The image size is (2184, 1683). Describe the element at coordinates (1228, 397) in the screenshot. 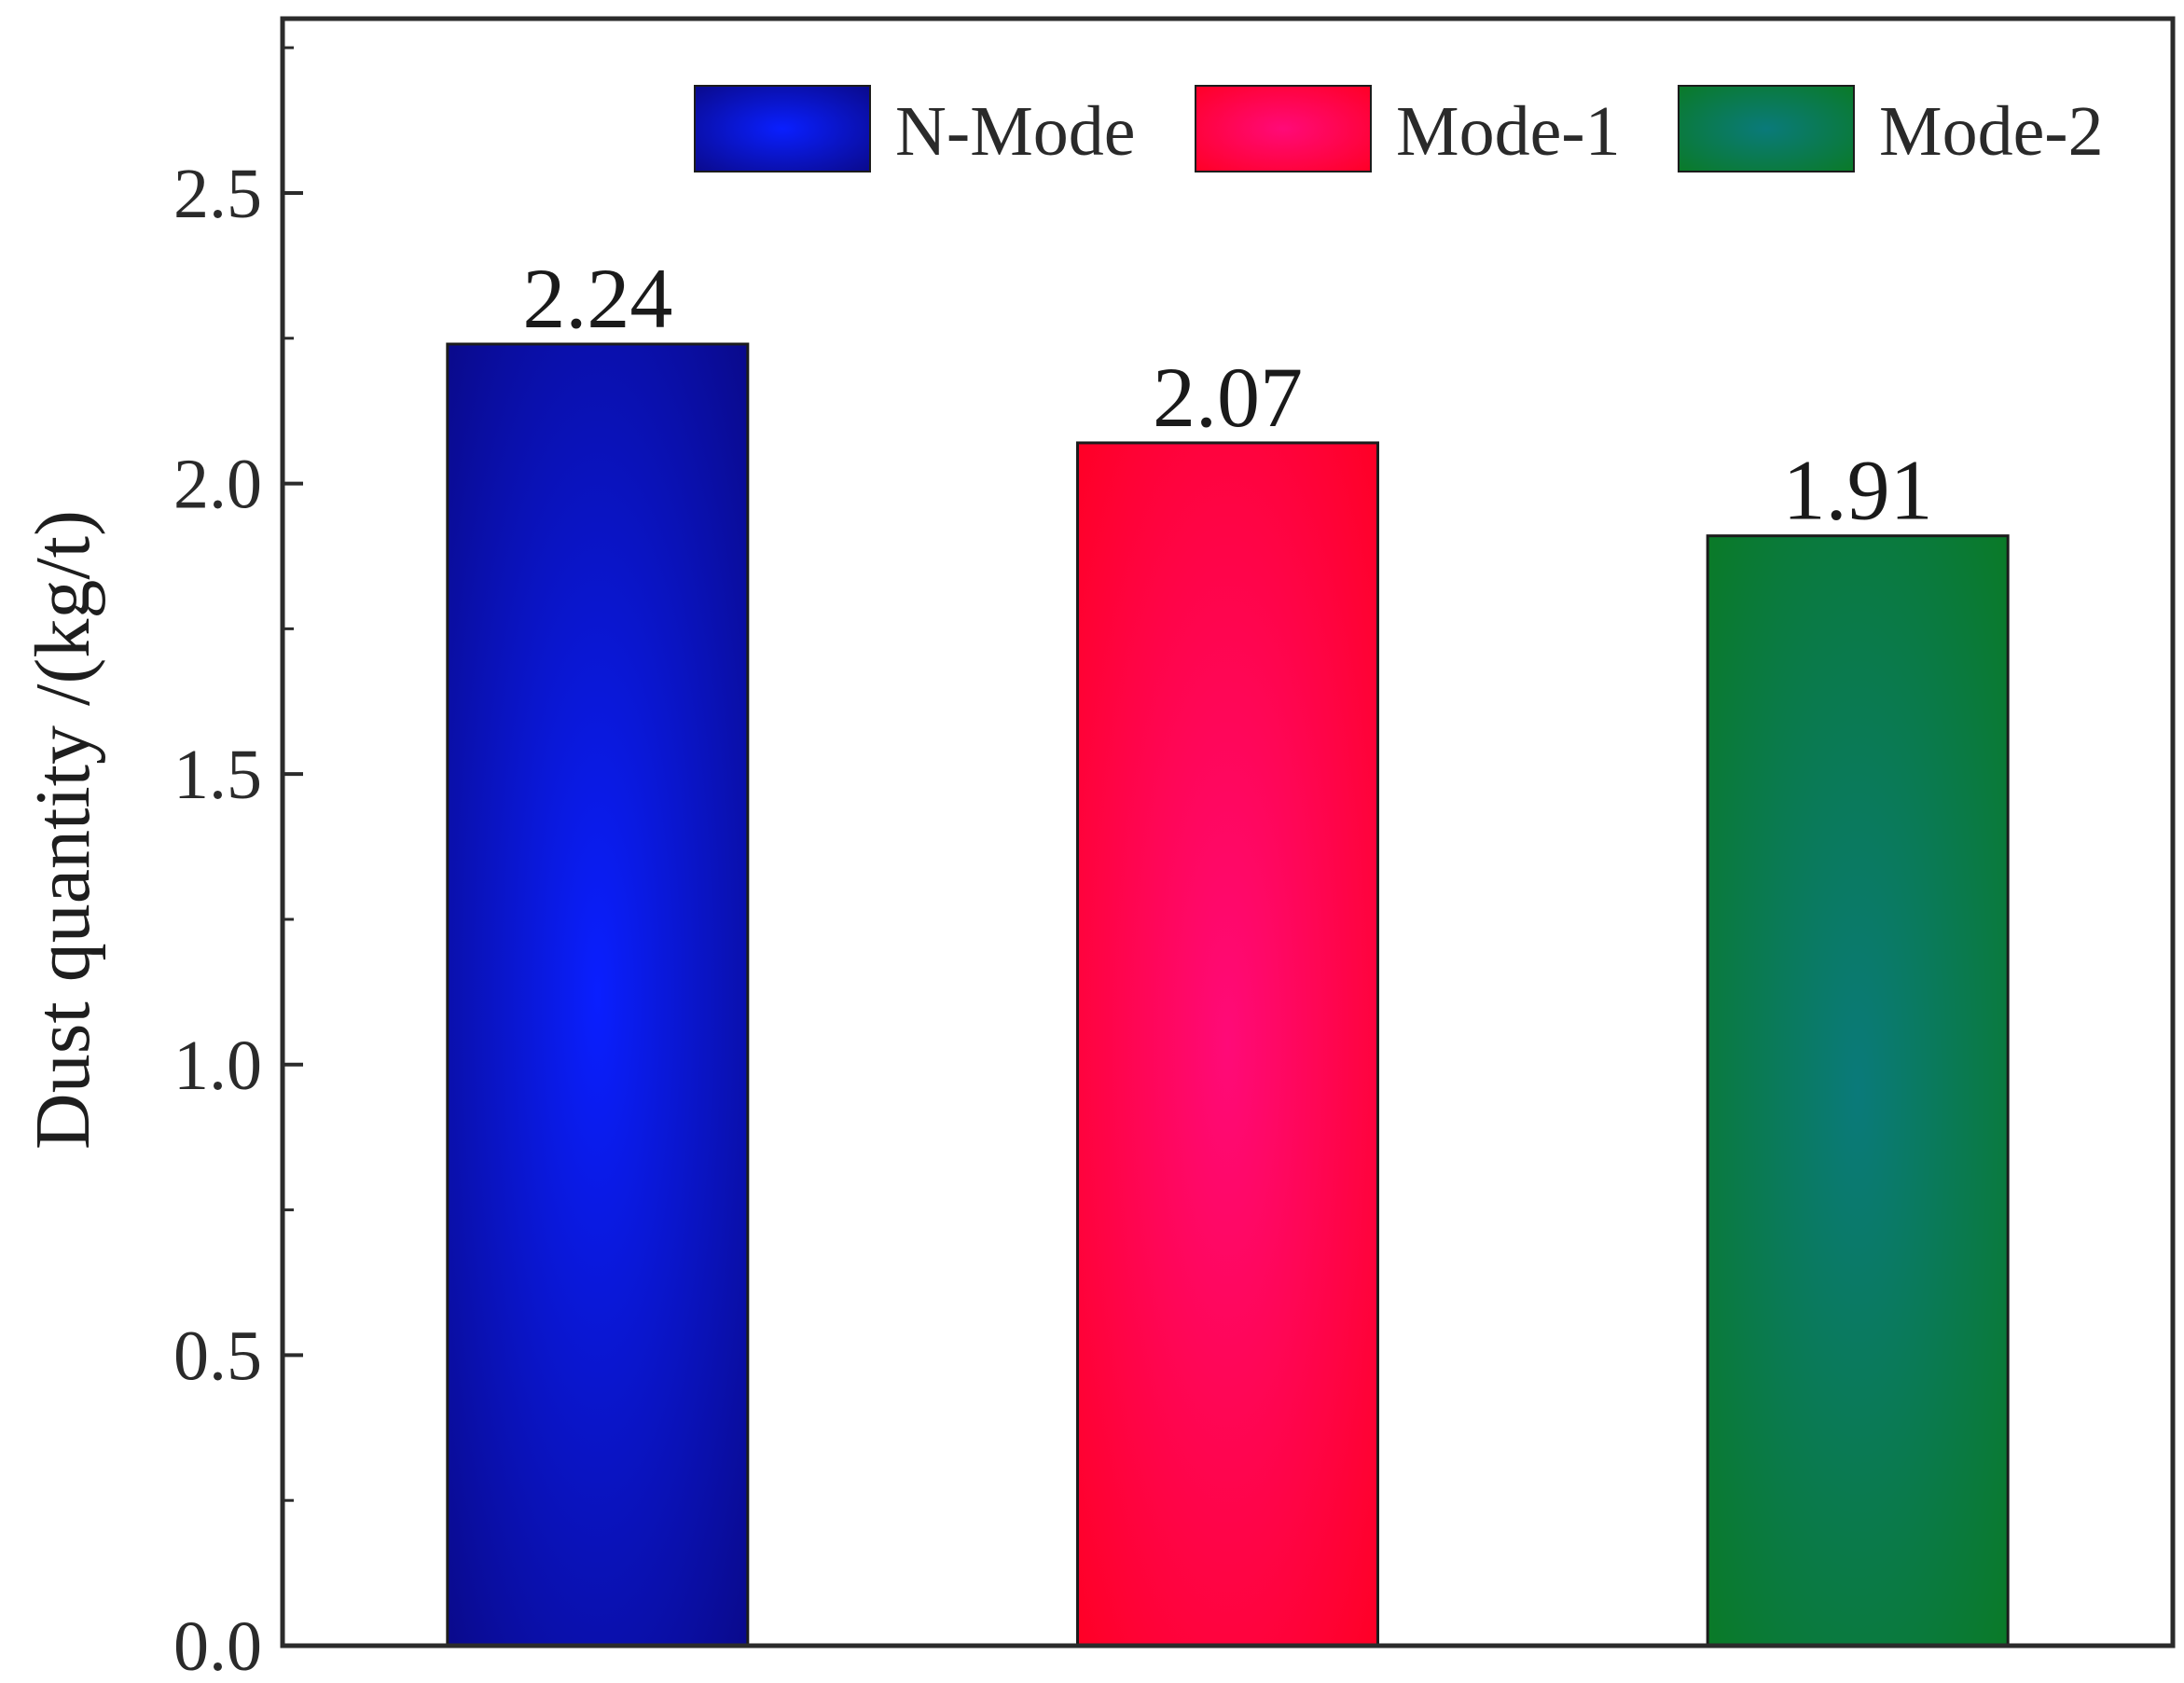

I see `data-label-mode-1: 2.07` at that location.